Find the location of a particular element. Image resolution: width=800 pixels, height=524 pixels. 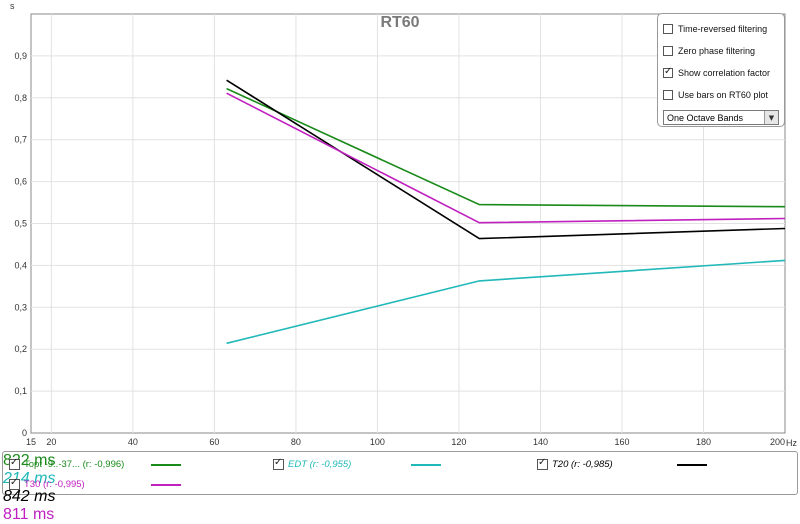

option-2: Show correlation factor is located at coordinates (721, 73).